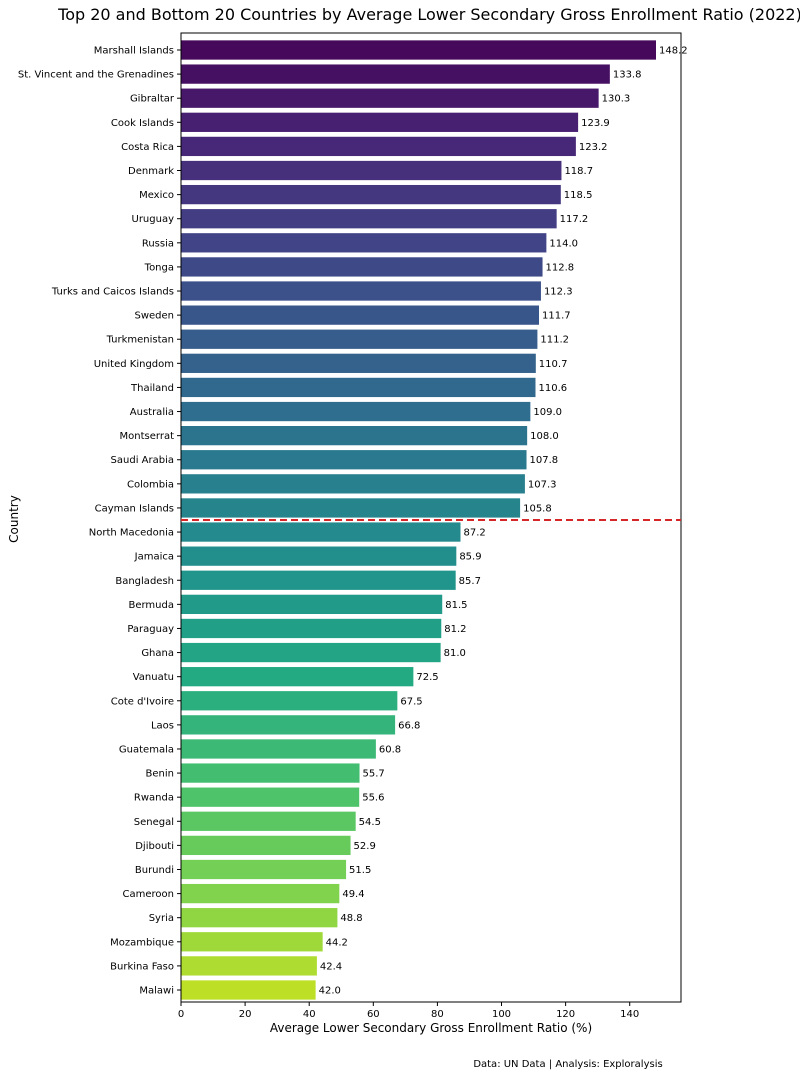  Describe the element at coordinates (152, 99) in the screenshot. I see `y-tick-label-gibraltar: Gibraltar` at that location.